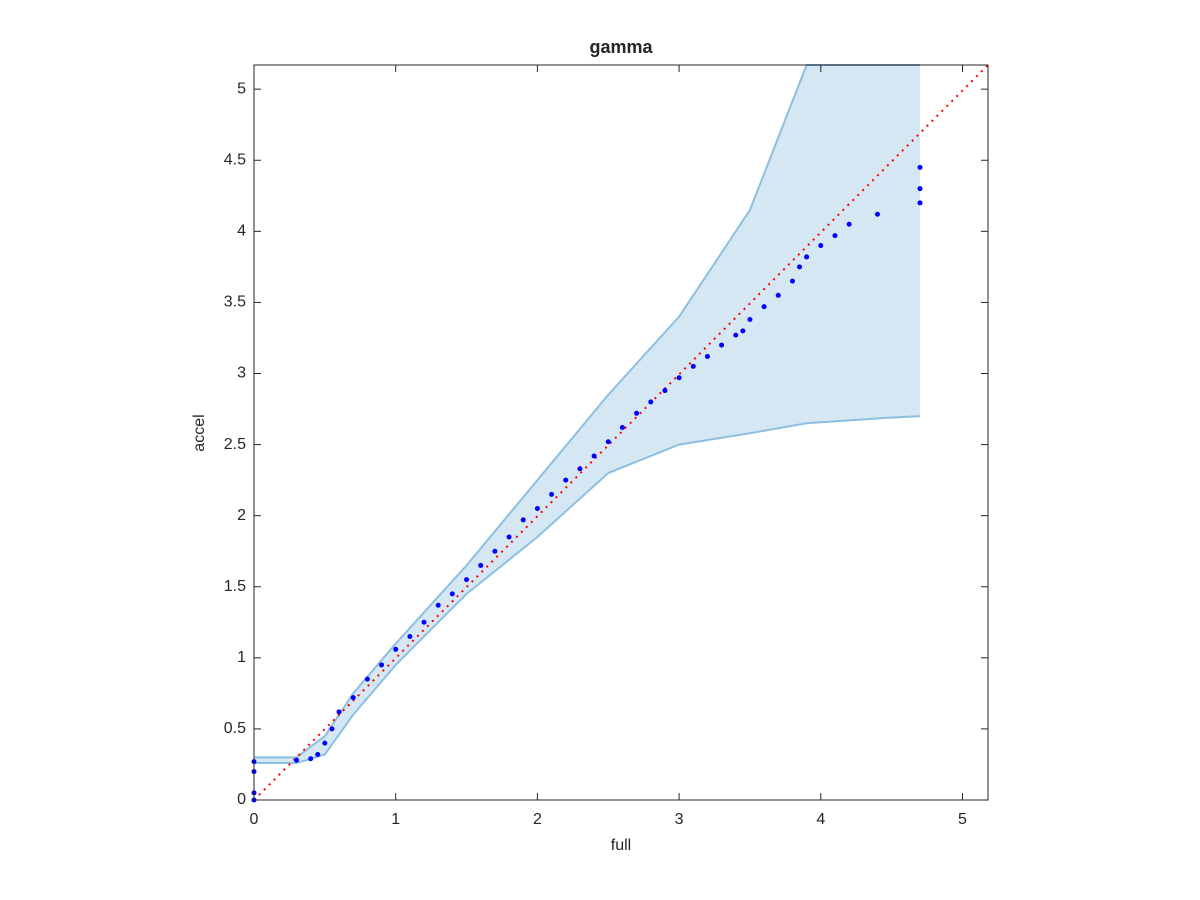  What do you see at coordinates (962, 819) in the screenshot?
I see `x-tick-label: 5` at bounding box center [962, 819].